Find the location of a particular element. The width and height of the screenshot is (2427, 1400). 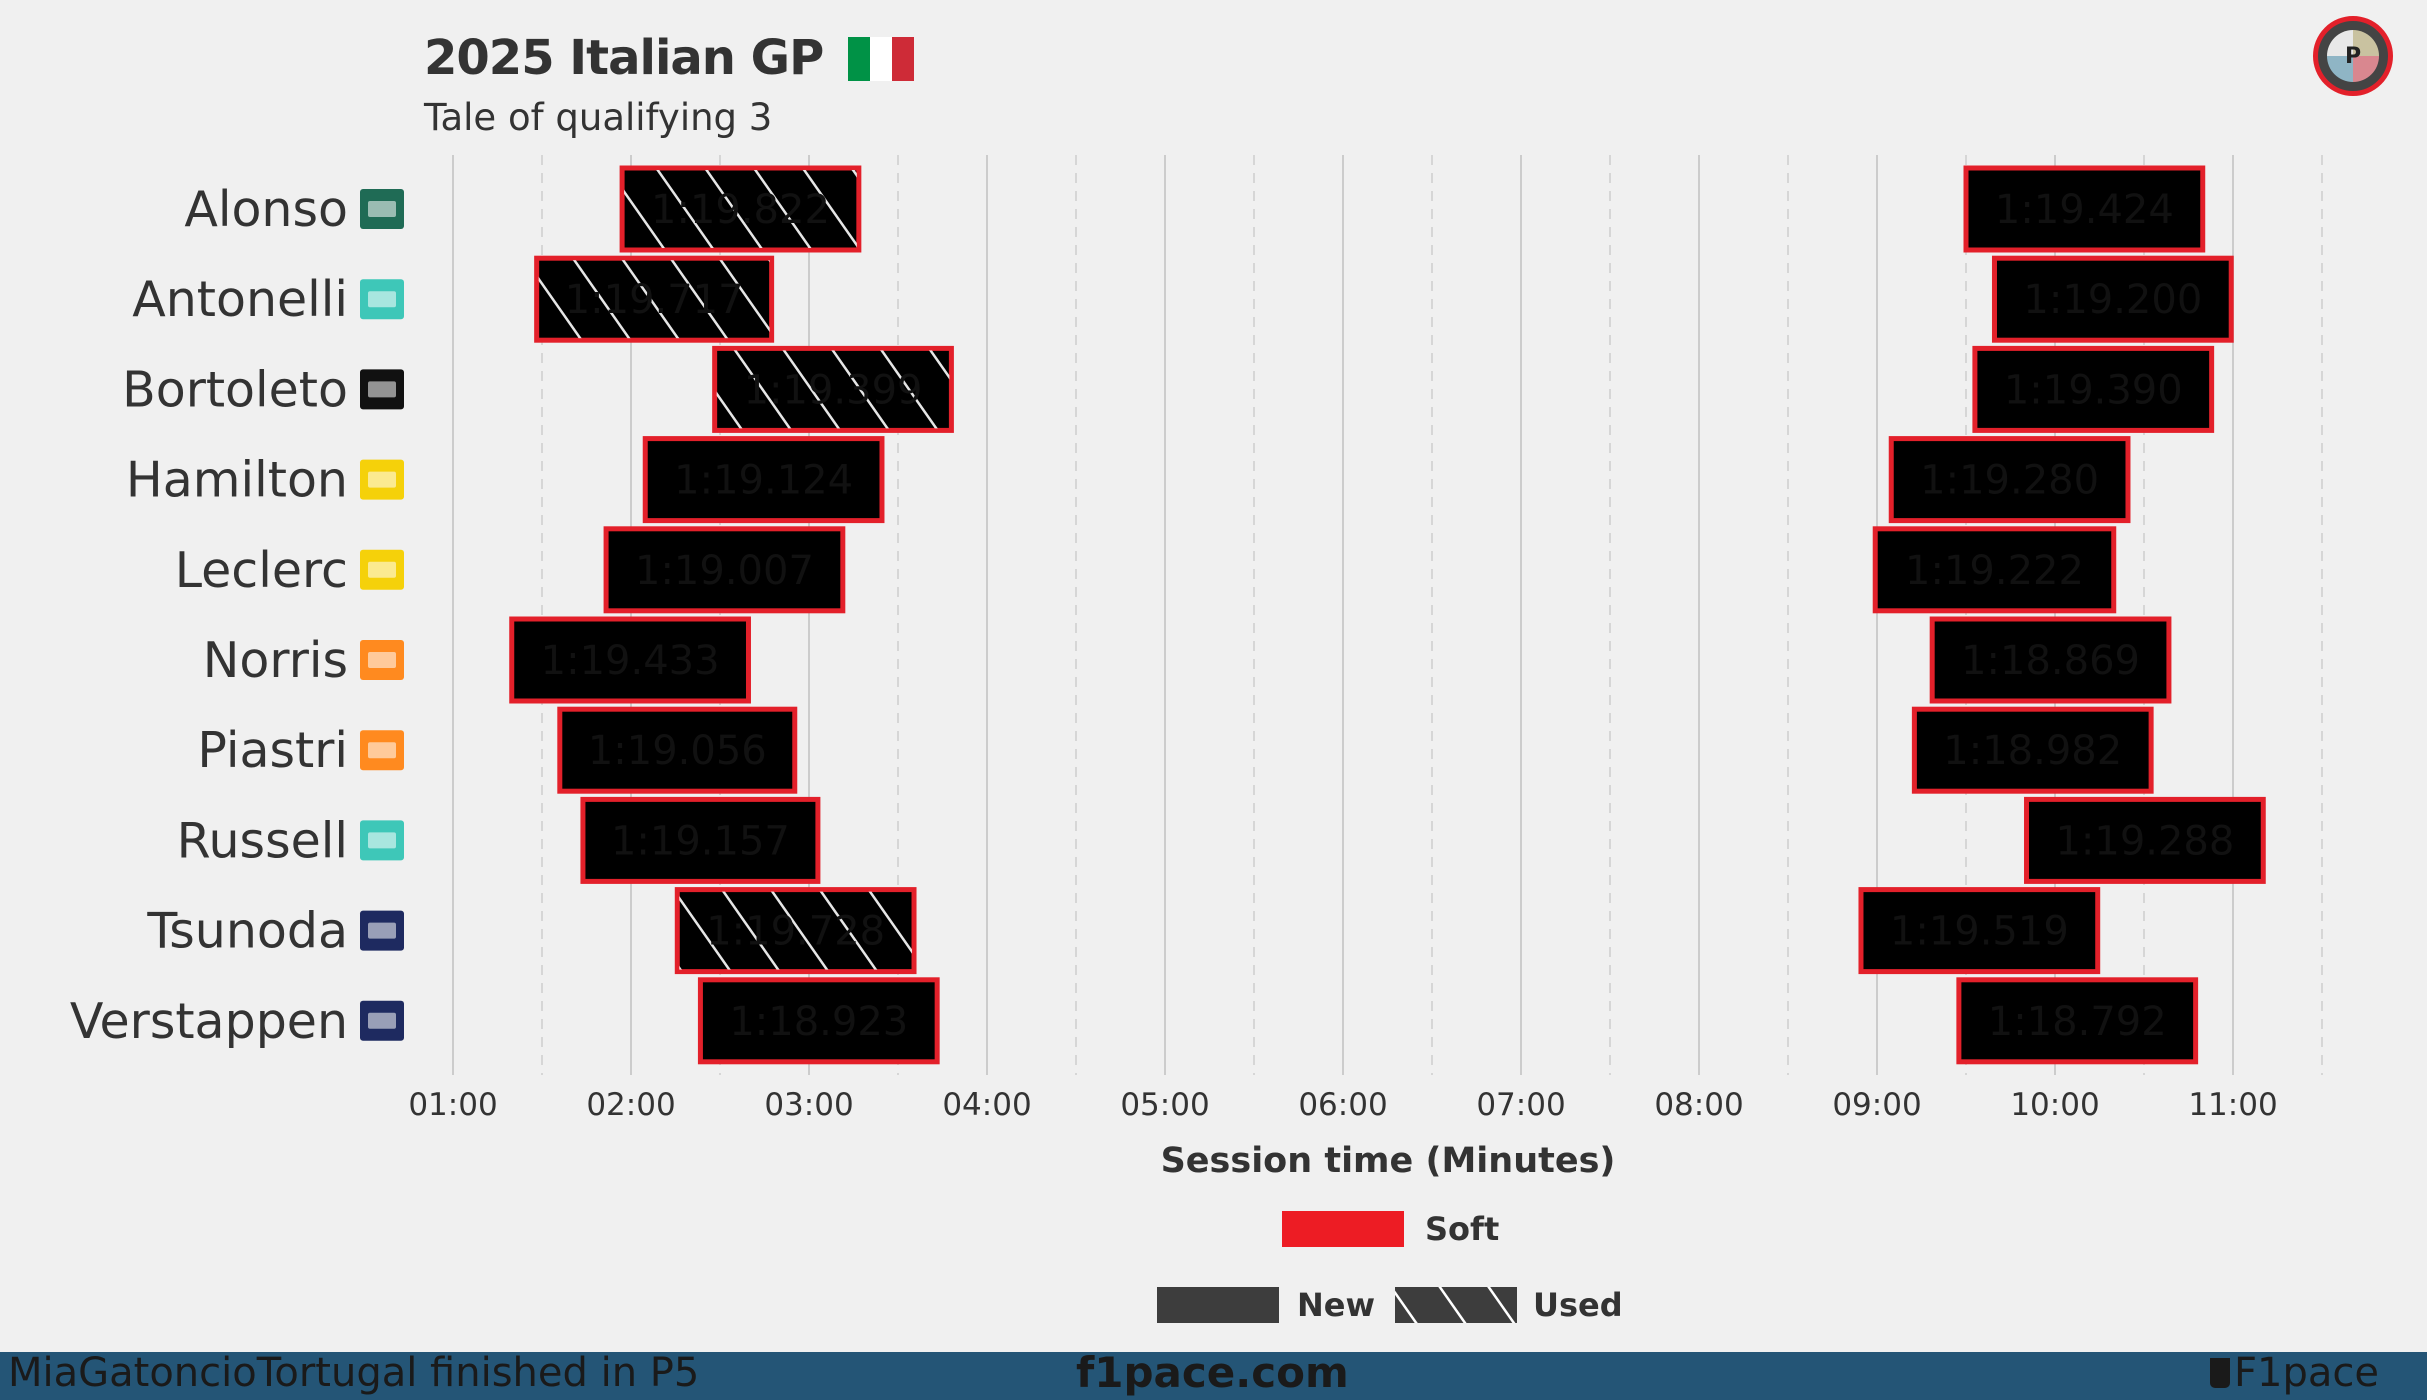

lap-time-label: 1:19.157 is located at coordinates (700, 841).